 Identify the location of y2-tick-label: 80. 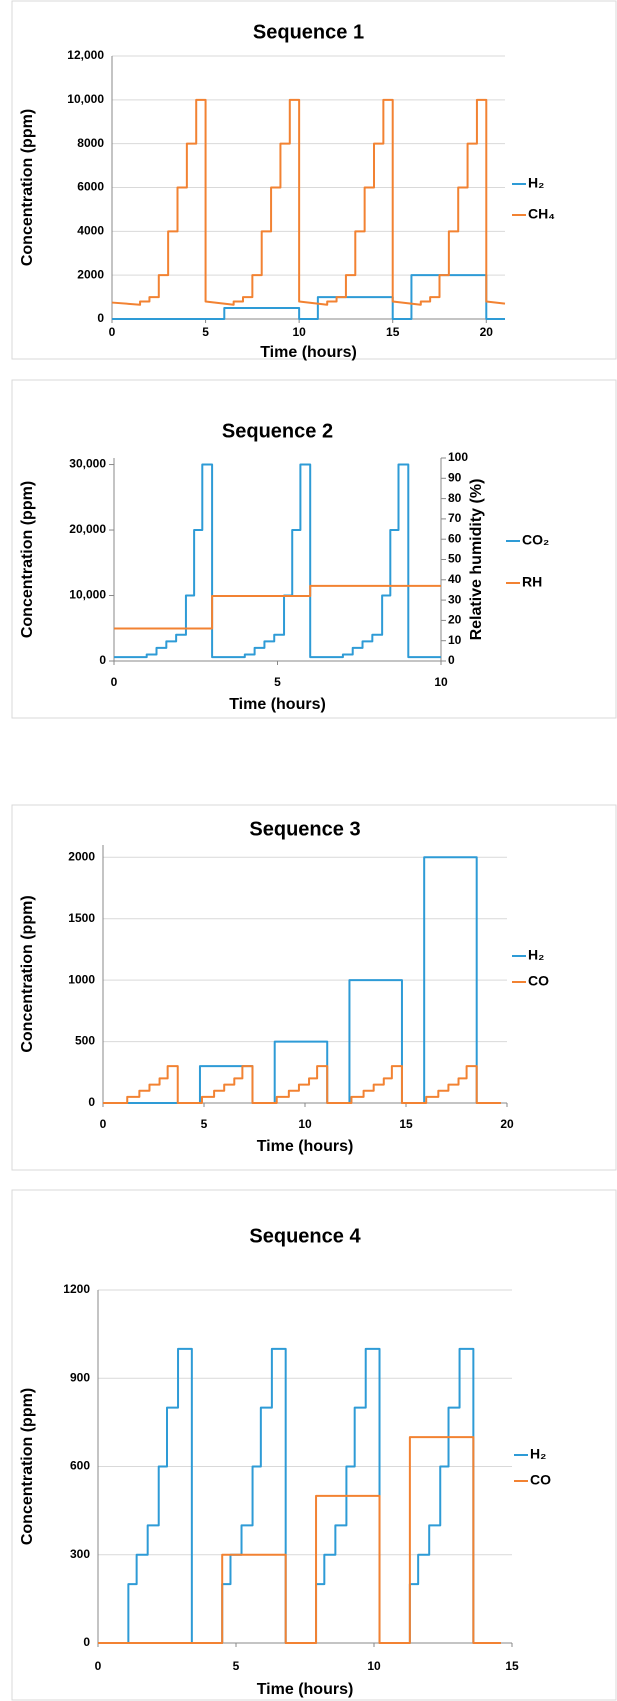
(455, 498).